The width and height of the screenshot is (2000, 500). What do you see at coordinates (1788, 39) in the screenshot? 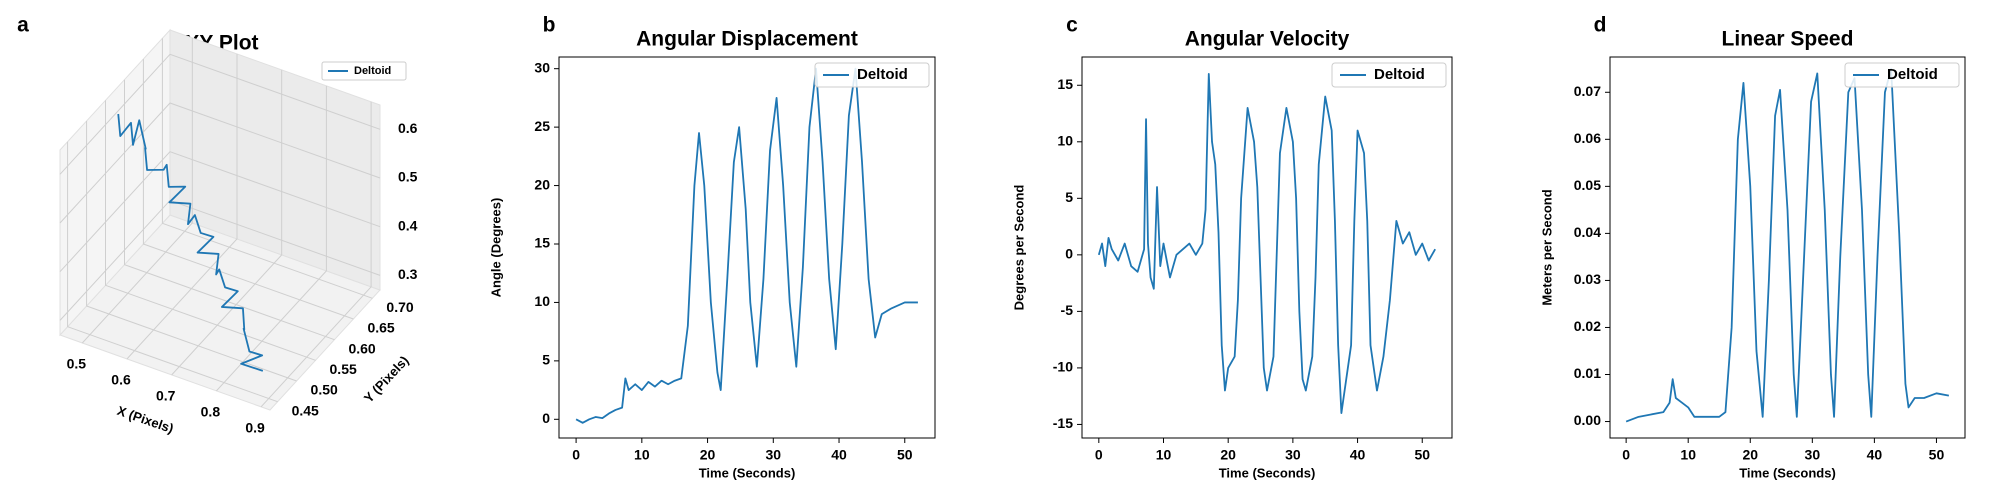
I see `chart-title: Linear Speed` at bounding box center [1788, 39].